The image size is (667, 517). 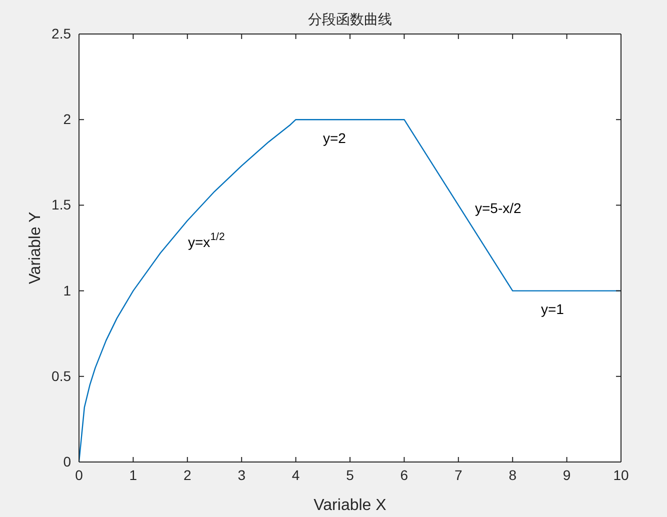 I want to click on x-tick-label: 4, so click(x=296, y=474).